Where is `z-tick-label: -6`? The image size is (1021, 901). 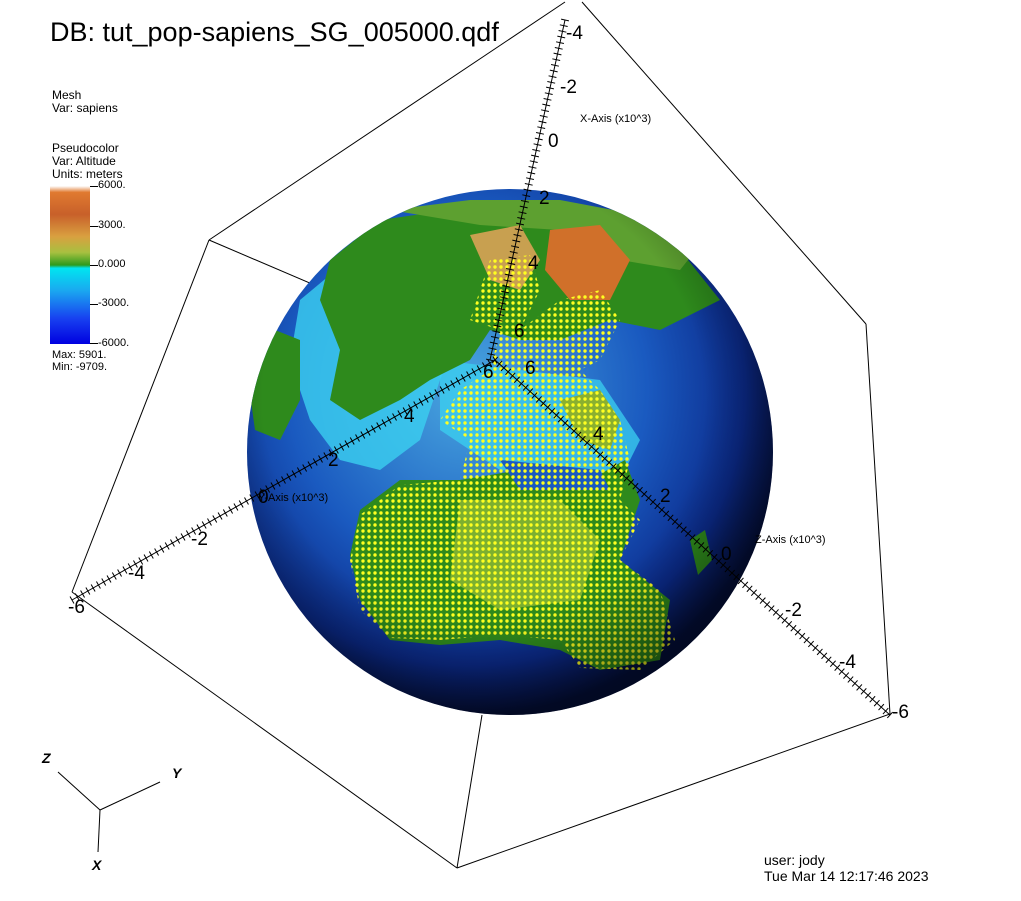
z-tick-label: -6 is located at coordinates (900, 712).